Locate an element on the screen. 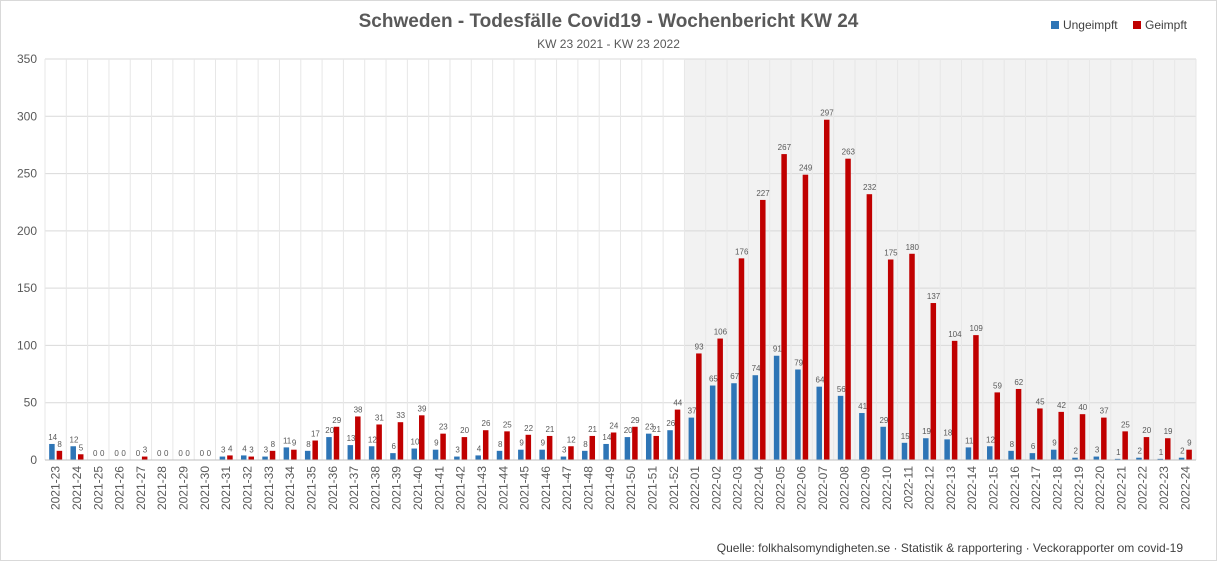  value-label: 15 is located at coordinates (905, 436).